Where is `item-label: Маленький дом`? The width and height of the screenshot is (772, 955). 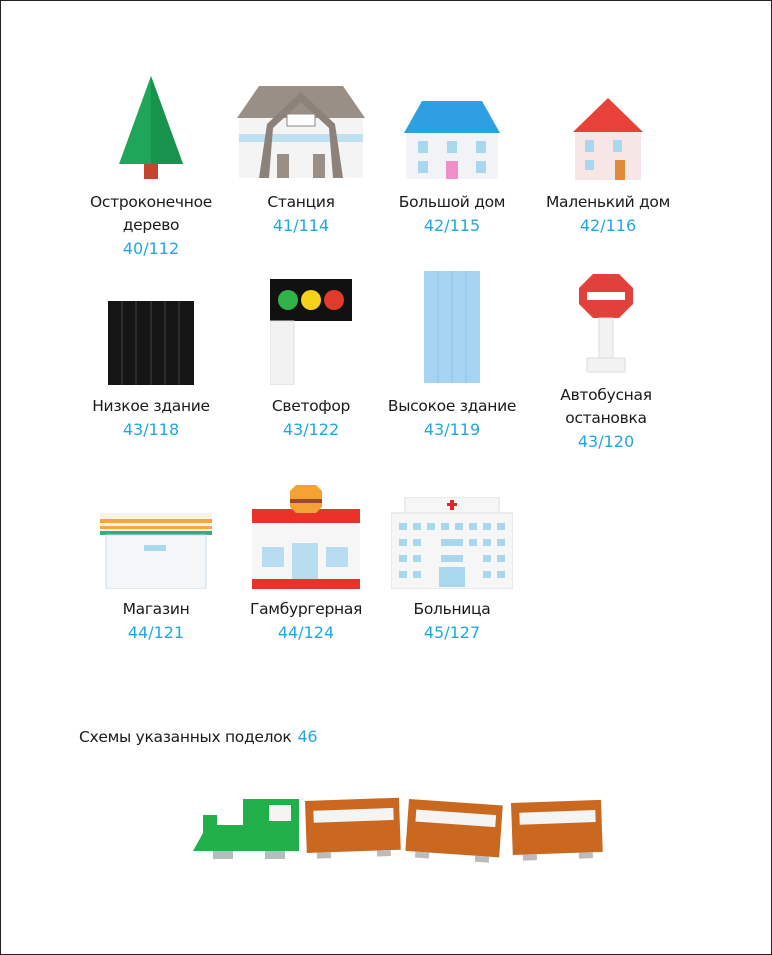 item-label: Маленький дом is located at coordinates (607, 202).